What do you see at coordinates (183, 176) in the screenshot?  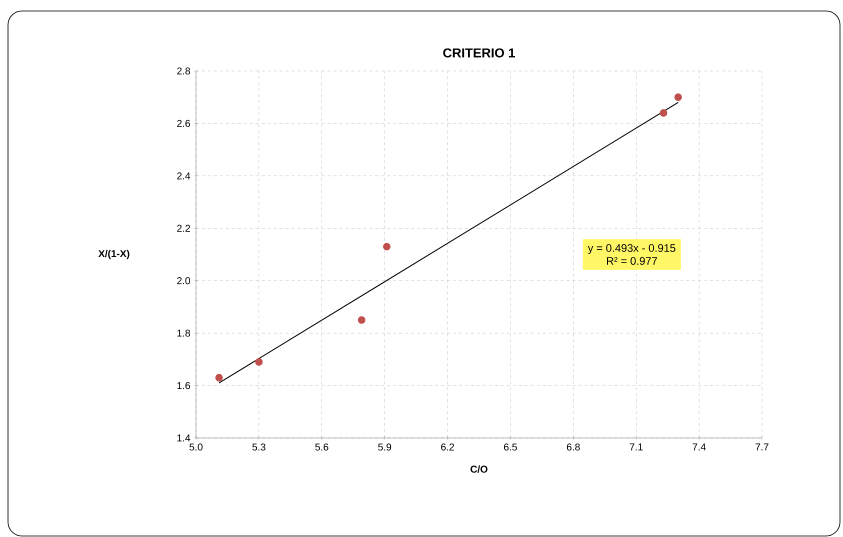 I see `y-tick-label: 2.4` at bounding box center [183, 176].